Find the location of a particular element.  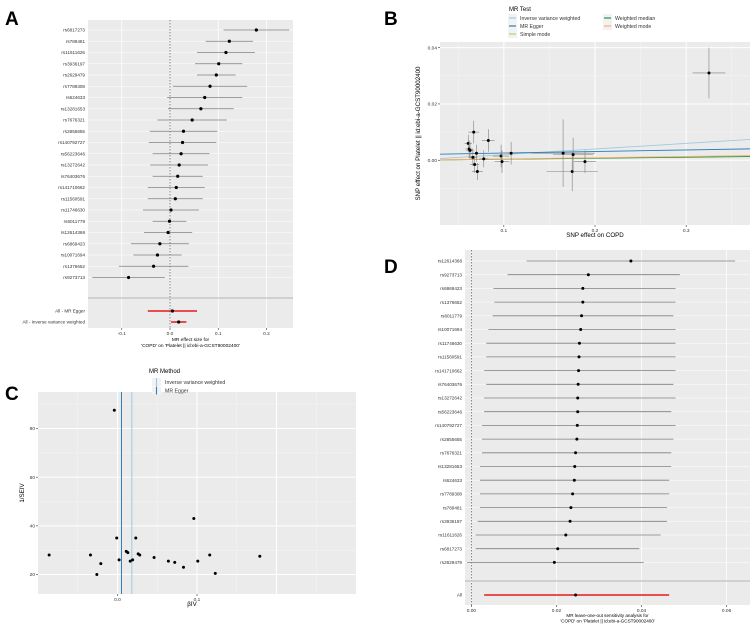

panel-a-xlabel: MR effect size for is located at coordinates (191, 340).